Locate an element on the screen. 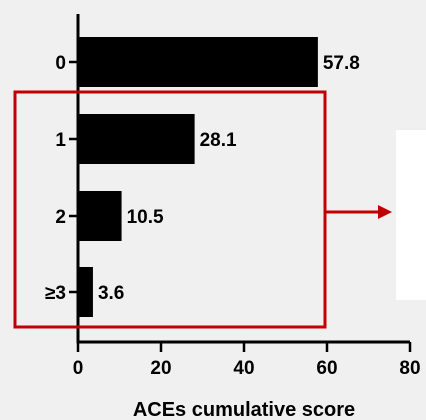 The width and height of the screenshot is (426, 420). y-tick-label-1: 1 is located at coordinates (60, 140).